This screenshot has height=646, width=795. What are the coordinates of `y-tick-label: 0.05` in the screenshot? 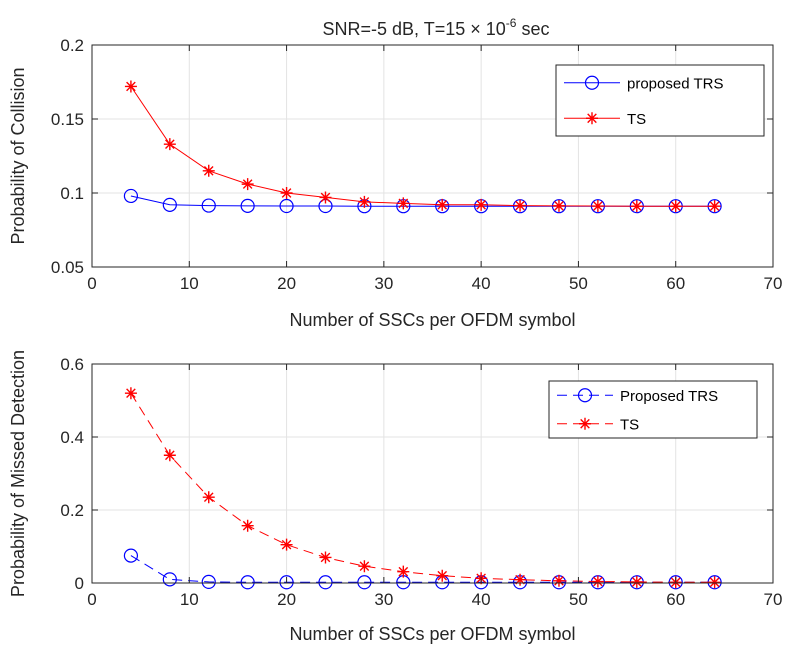 It's located at (67, 267).